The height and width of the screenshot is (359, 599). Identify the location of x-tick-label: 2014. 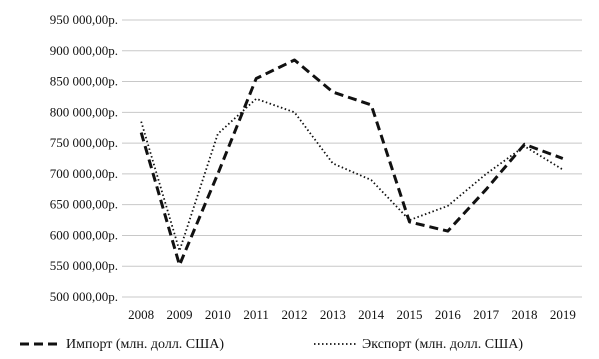
(371, 314).